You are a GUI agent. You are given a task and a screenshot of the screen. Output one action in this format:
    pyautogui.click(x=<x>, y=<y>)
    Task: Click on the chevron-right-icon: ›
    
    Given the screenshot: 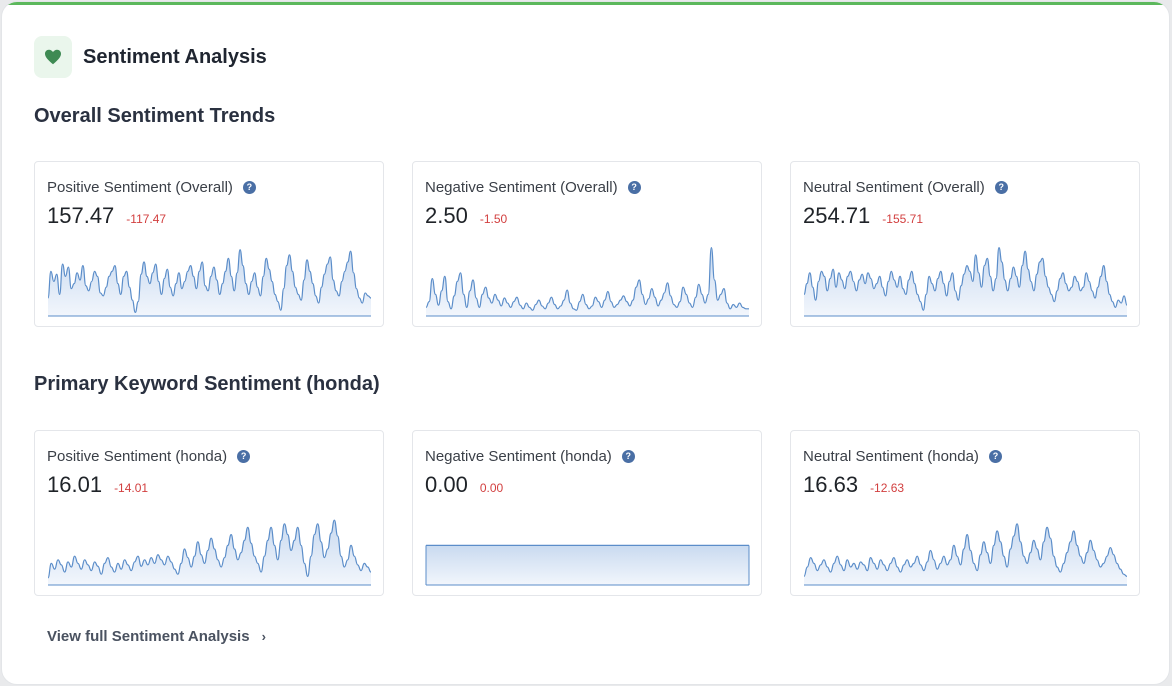 What is the action you would take?
    pyautogui.click(x=263, y=636)
    